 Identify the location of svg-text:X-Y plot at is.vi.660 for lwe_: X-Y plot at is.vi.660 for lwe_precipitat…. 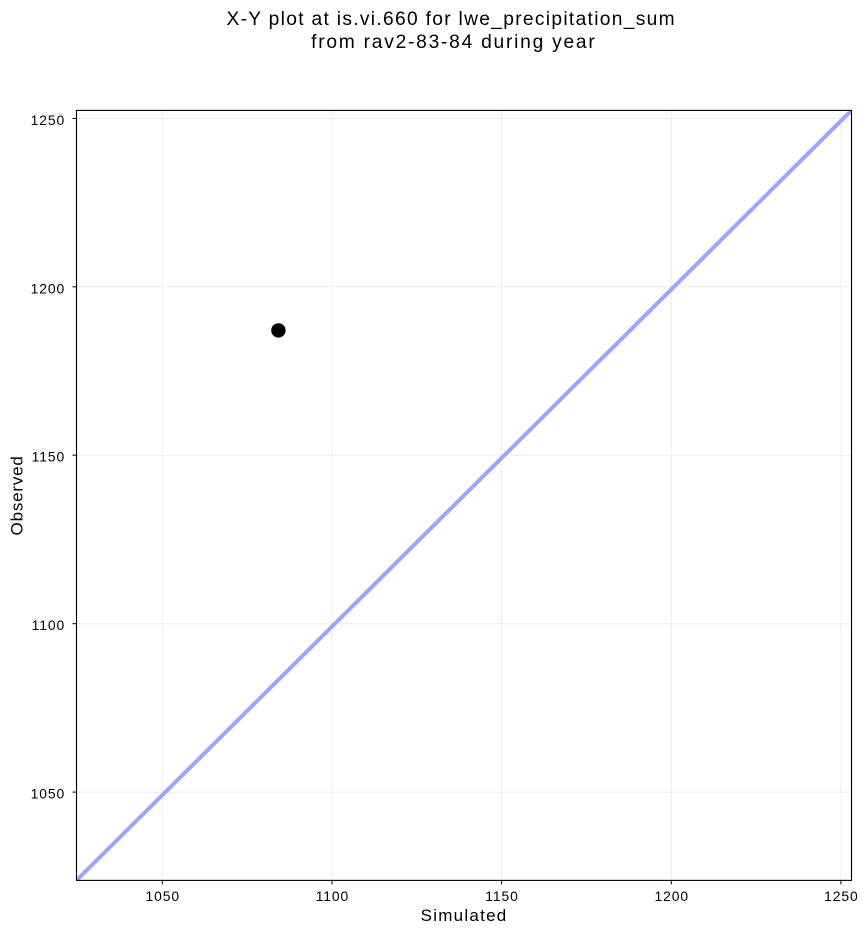
(450, 19).